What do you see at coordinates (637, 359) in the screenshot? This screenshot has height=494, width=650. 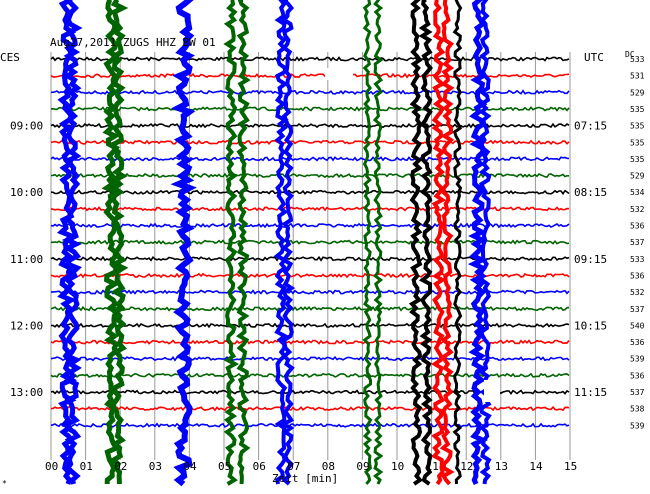 I see `dc-value-18: 539` at bounding box center [637, 359].